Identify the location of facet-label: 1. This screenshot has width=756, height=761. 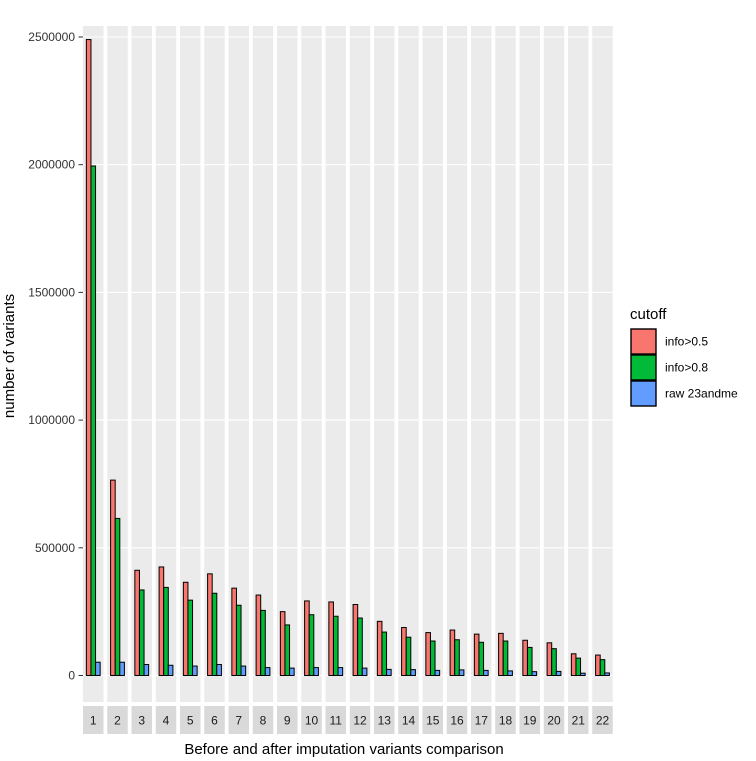
(93, 721).